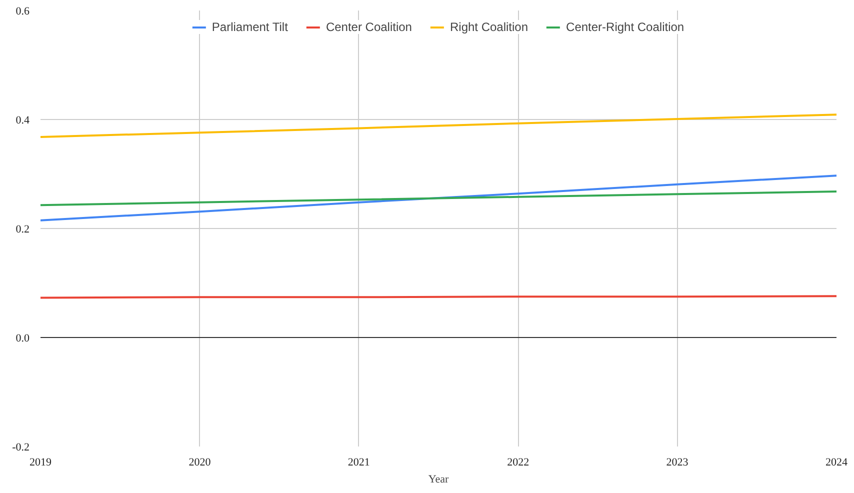  I want to click on x-tick-label: 2021, so click(359, 462).